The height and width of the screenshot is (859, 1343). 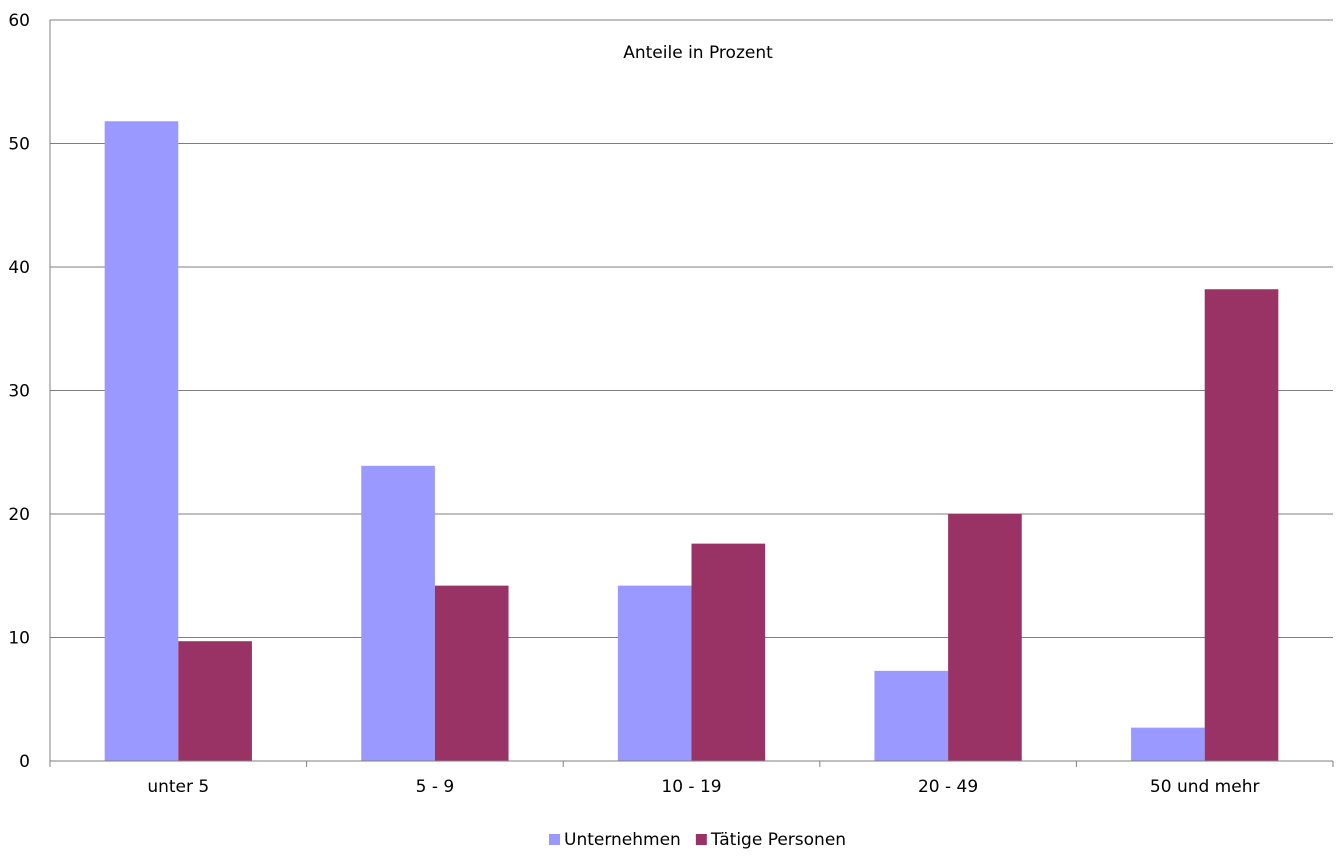 I want to click on x-axis-ticks: unter 5 5 - 9 10 - 19 20 - 49 50 und mehr, so click(x=703, y=787).